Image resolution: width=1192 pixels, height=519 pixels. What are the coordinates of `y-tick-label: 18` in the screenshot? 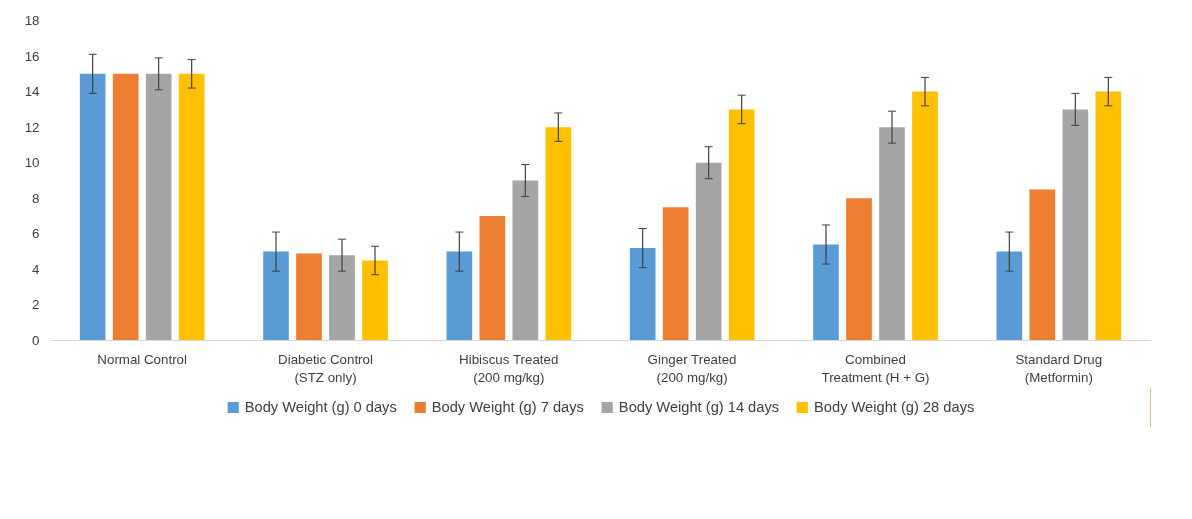 It's located at (32, 20).